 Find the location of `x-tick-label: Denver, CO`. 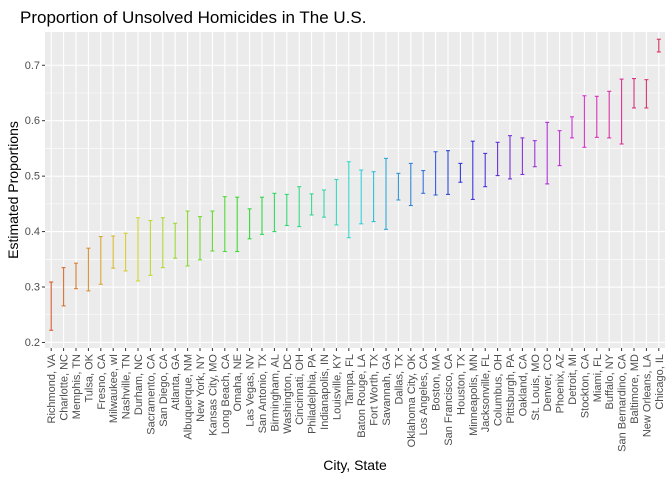

x-tick-label: Denver, CO is located at coordinates (548, 383).